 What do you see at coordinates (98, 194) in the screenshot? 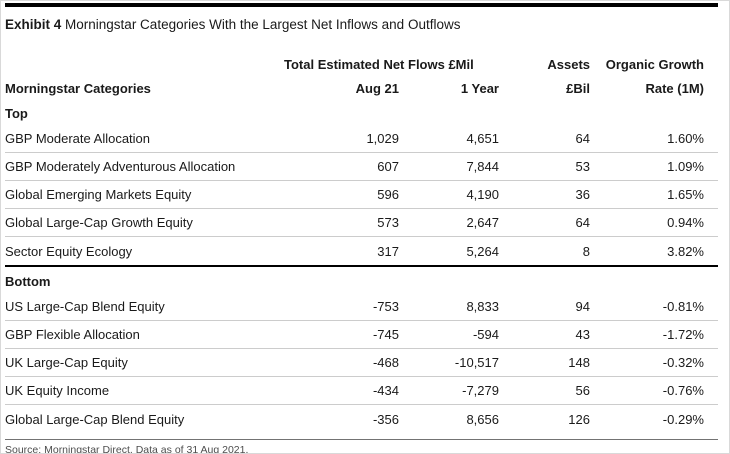
I see `category-cell: Global Emerging Markets Equity` at bounding box center [98, 194].